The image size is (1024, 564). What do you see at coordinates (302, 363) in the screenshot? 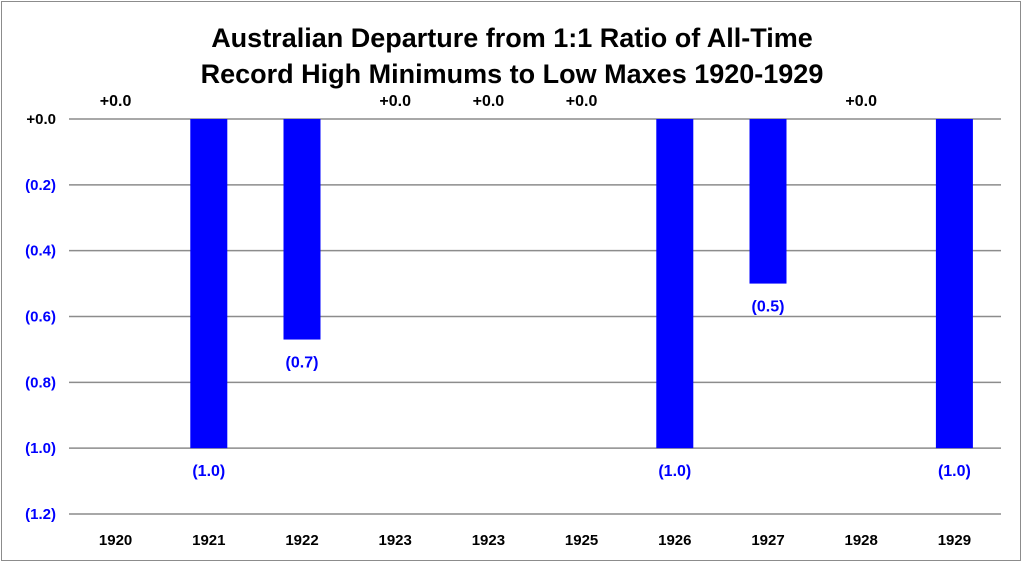
I see `data-label: (0.7)` at bounding box center [302, 363].